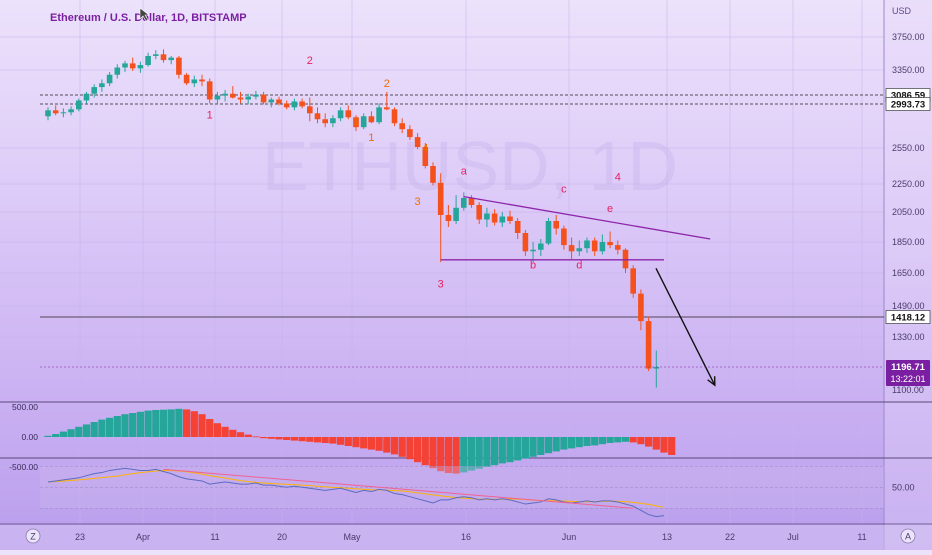 The height and width of the screenshot is (555, 932). Describe the element at coordinates (425, 149) in the screenshot. I see `wave-label: 4` at that location.